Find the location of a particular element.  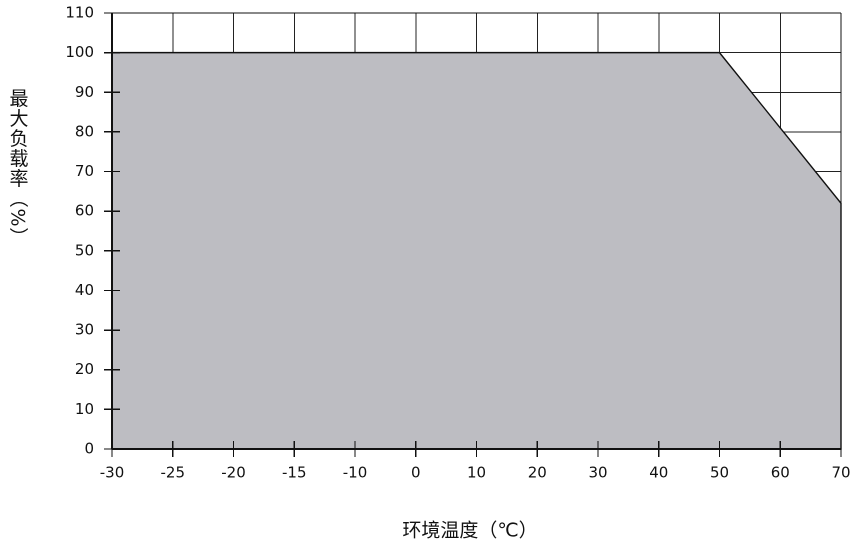

y-tick-label: 20 is located at coordinates (84, 369).